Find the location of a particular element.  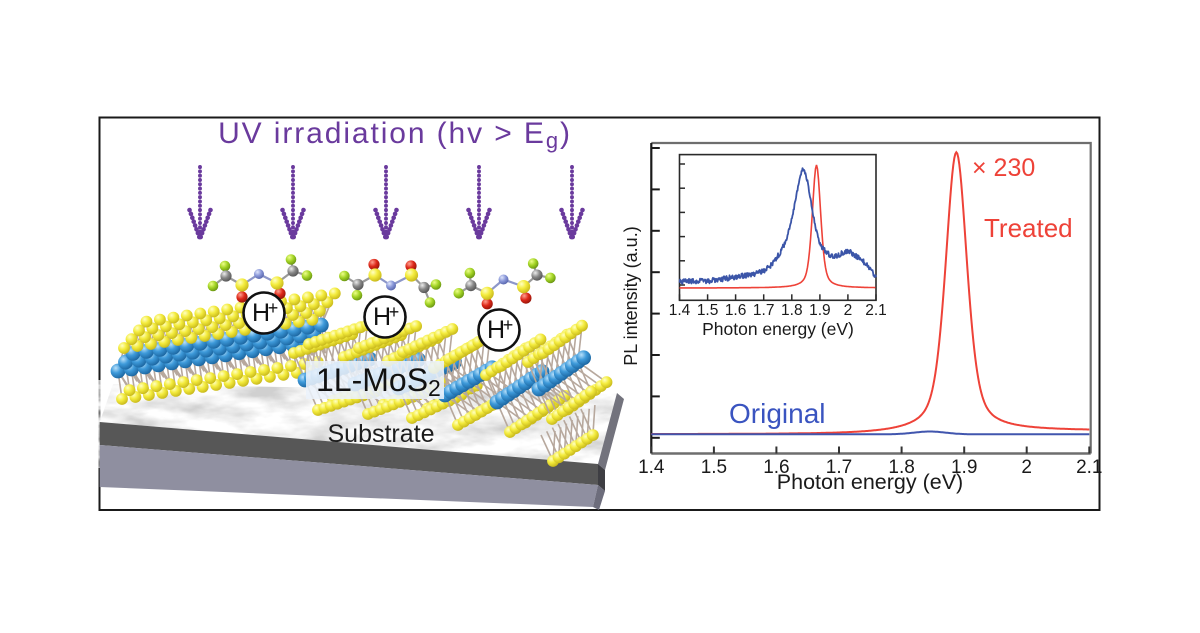

svg-text: Original is located at coordinates (777, 413).